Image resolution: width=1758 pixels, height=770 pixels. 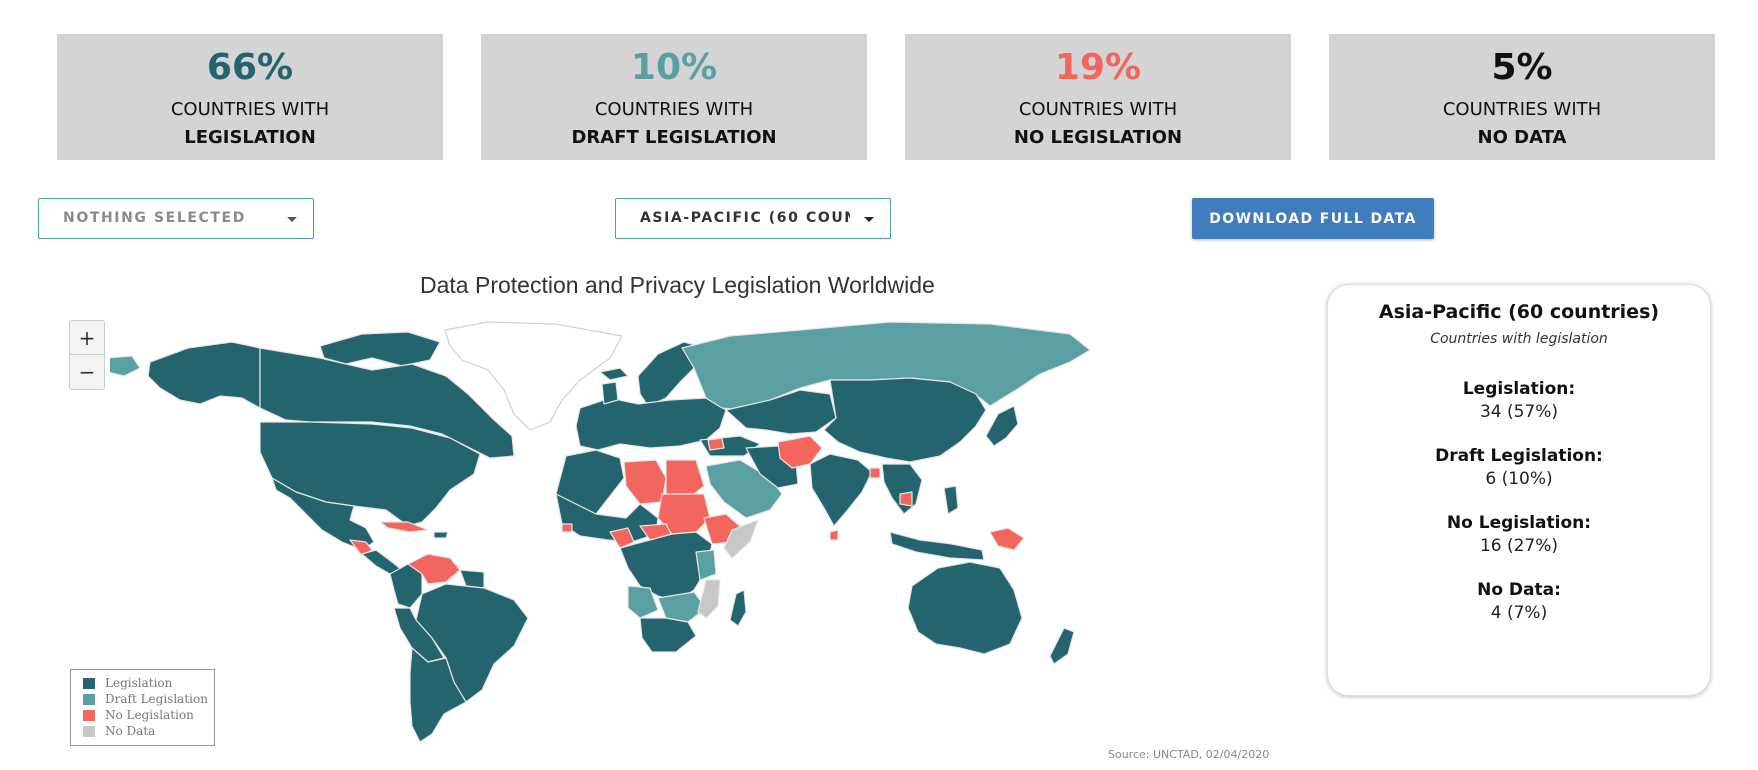 What do you see at coordinates (781, 412) in the screenshot?
I see `country-kazakhstan` at bounding box center [781, 412].